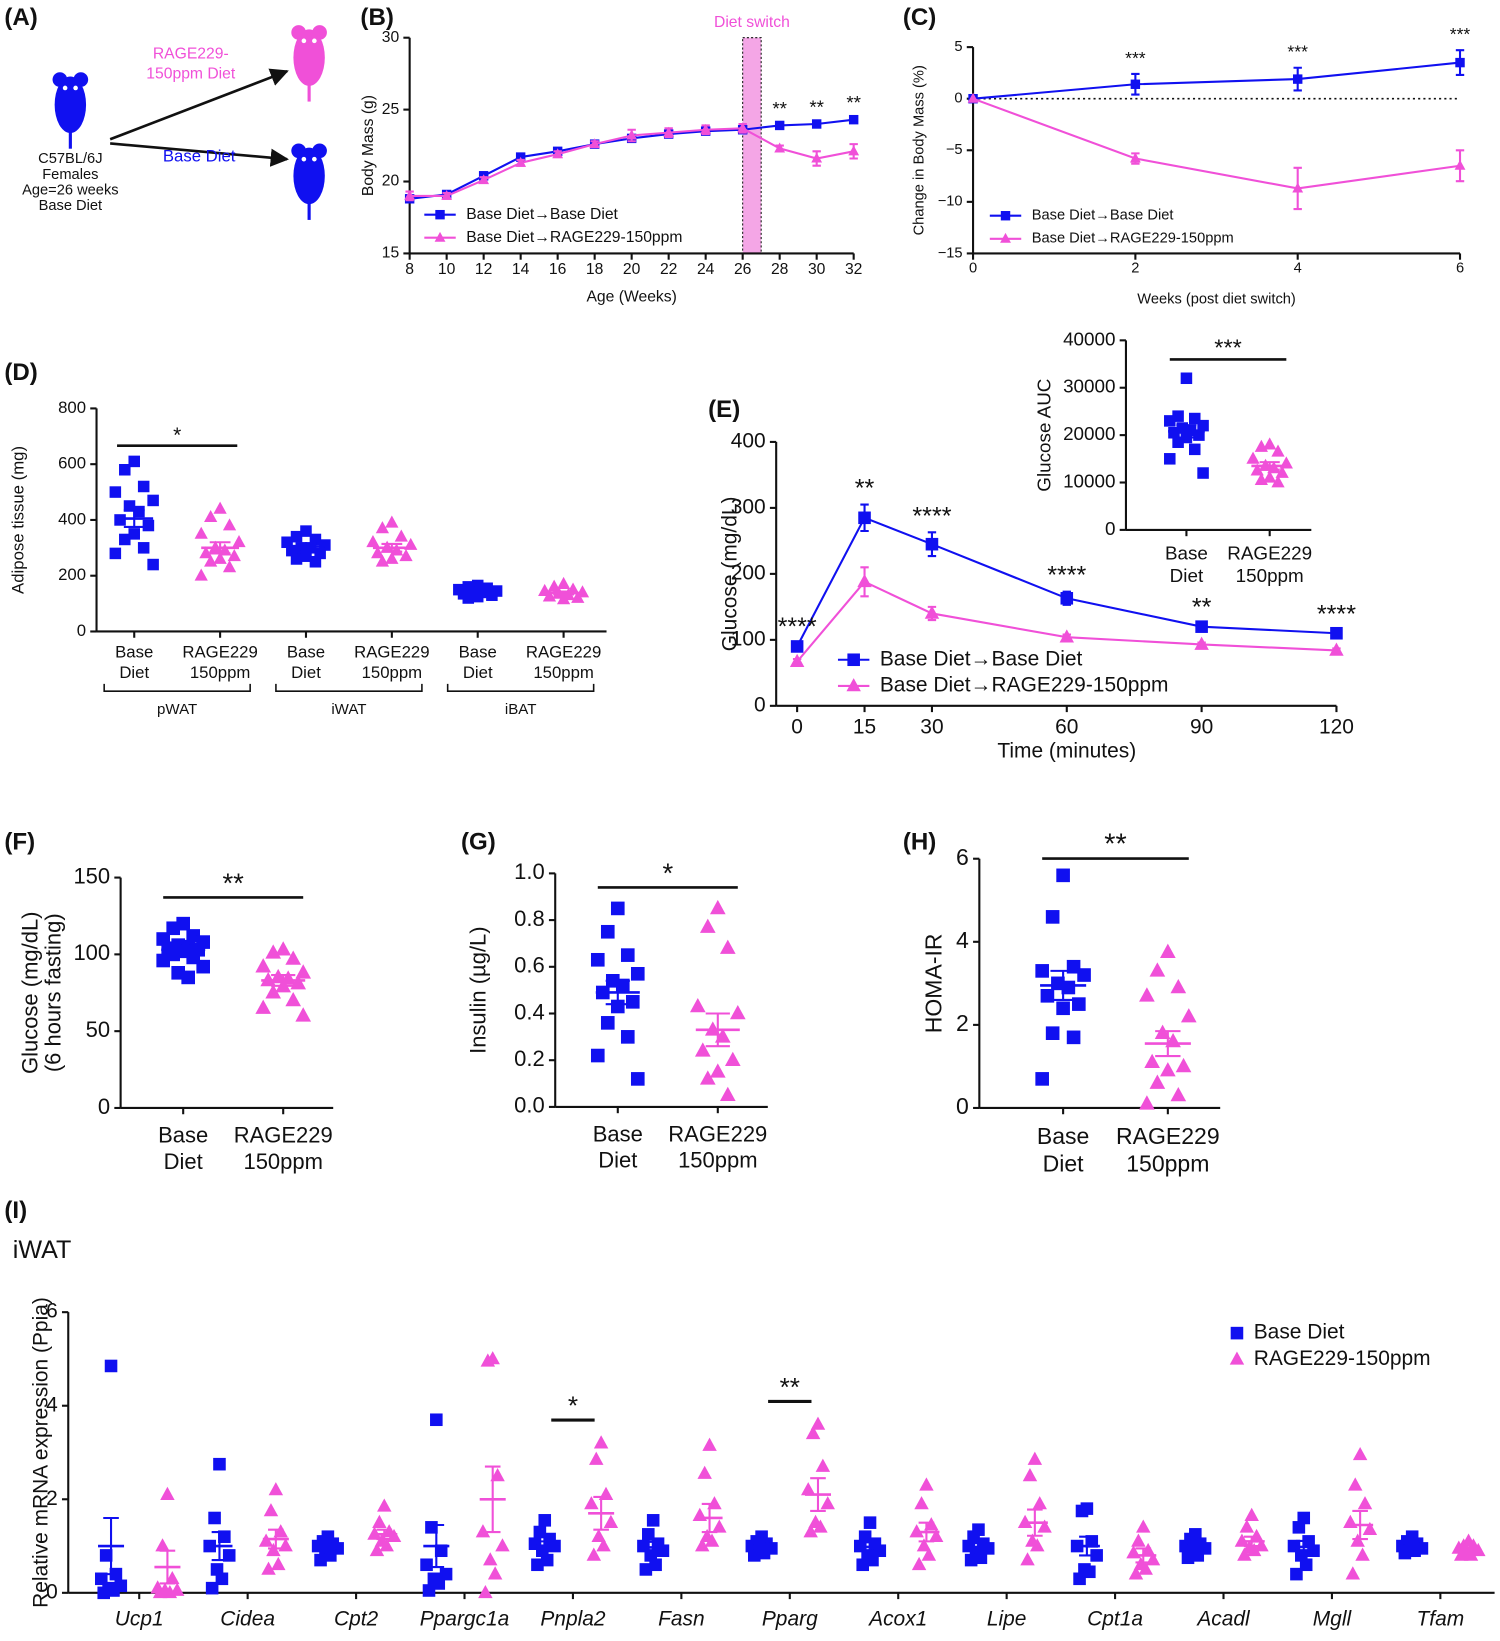 The height and width of the screenshot is (1641, 1500). I want to click on arrow, so click(199, 104).